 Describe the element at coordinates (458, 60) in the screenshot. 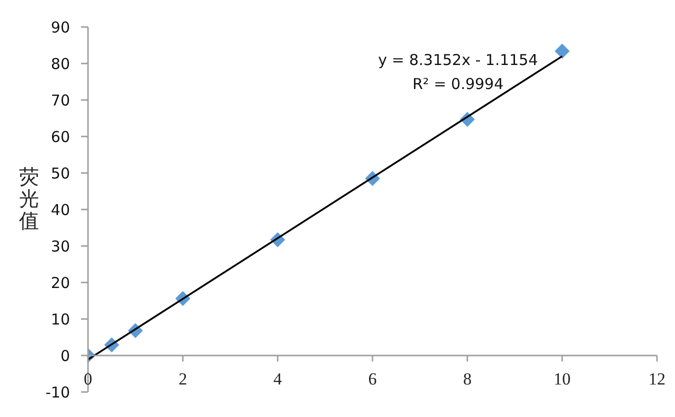

I see `annotation: y = 8.3152x - 1.1154` at that location.